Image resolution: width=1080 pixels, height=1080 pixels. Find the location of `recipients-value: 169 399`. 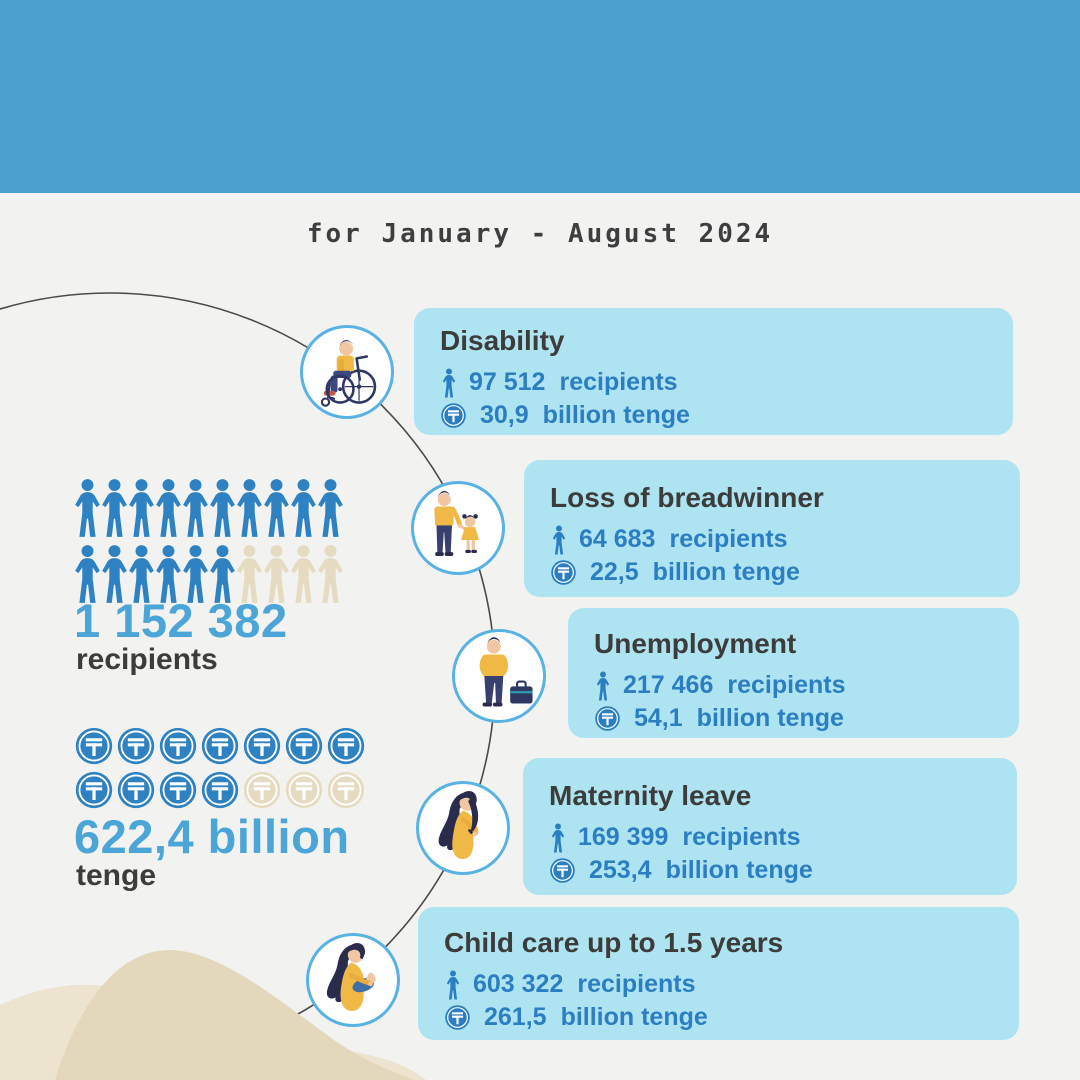

recipients-value: 169 399 is located at coordinates (623, 837).